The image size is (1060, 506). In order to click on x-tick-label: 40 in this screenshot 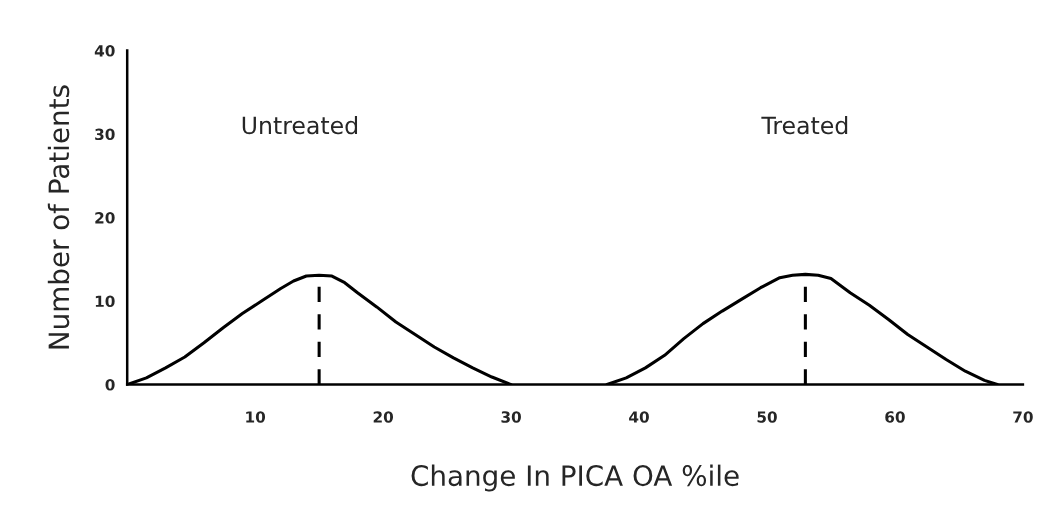, I will do `click(639, 417)`.